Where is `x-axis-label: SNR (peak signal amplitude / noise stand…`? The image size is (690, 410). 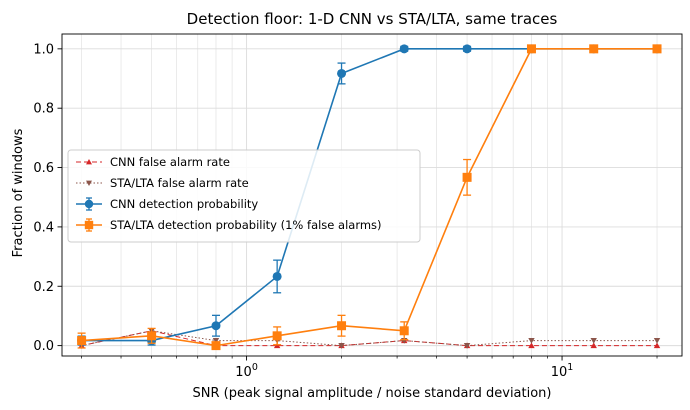 x-axis-label: SNR (peak signal amplitude / noise stand… is located at coordinates (371, 393).